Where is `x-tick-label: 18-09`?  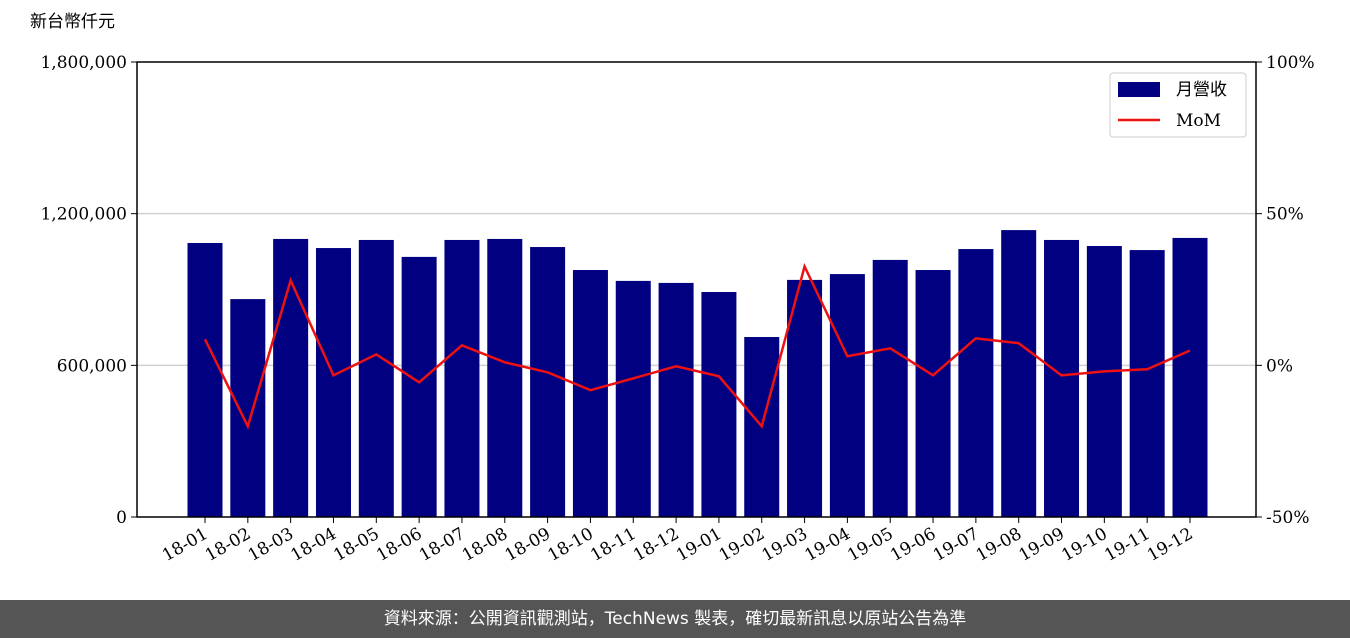 x-tick-label: 18-09 is located at coordinates (528, 545).